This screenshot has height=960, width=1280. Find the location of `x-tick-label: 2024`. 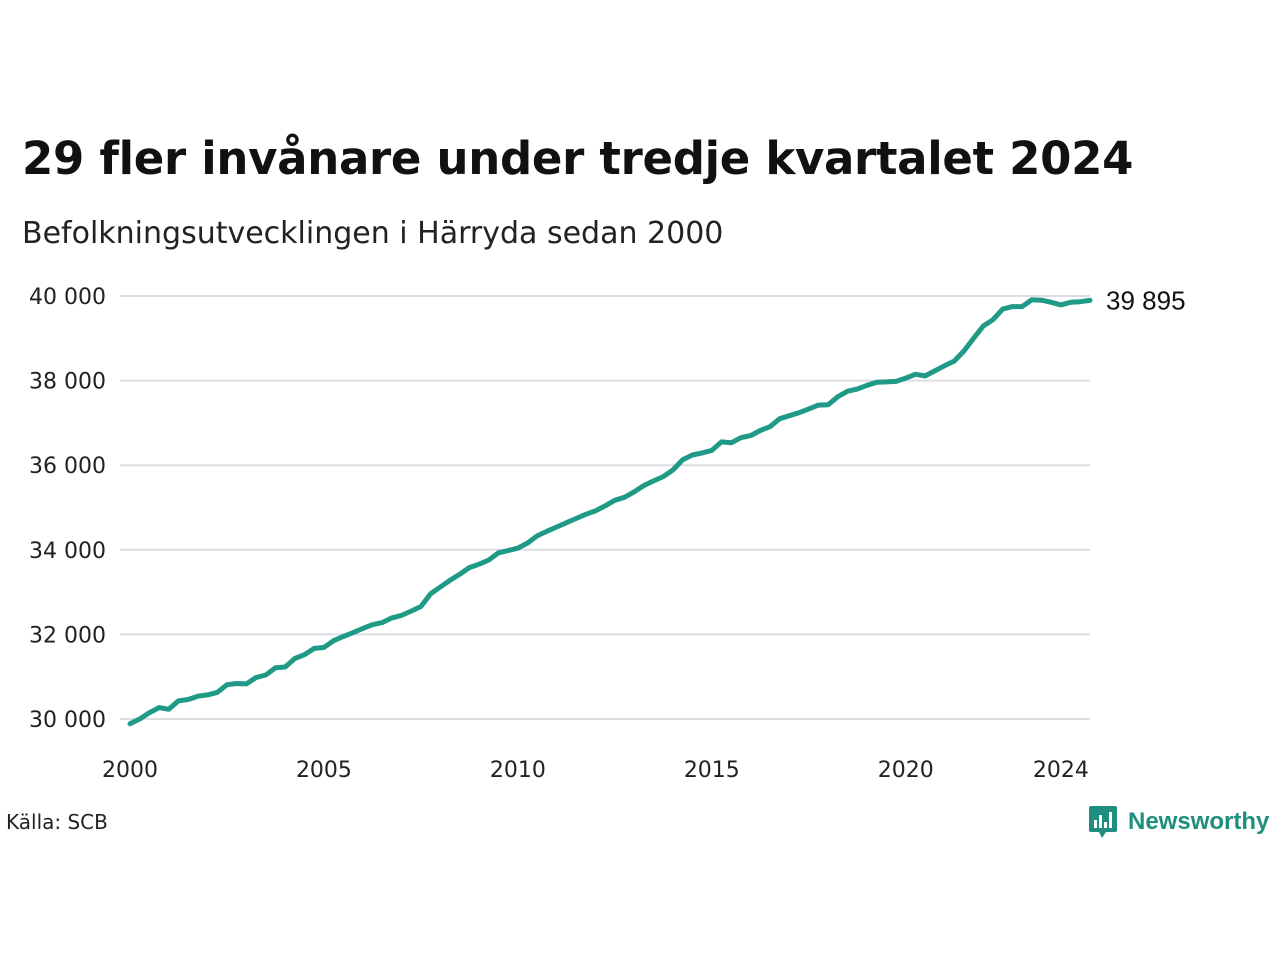

x-tick-label: 2024 is located at coordinates (1061, 770).